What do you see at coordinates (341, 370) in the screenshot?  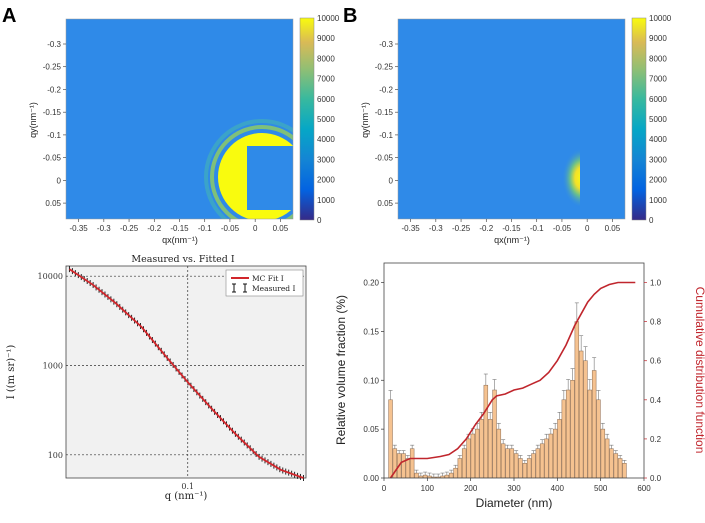 I see `panel-d-ylabel: Relative volume fraction (%)` at bounding box center [341, 370].